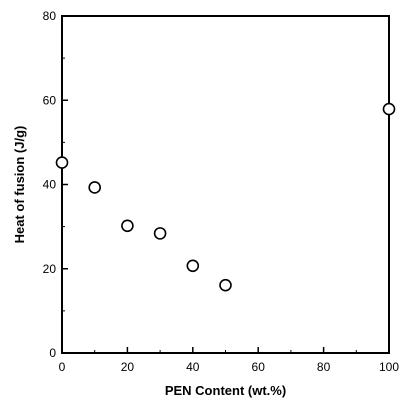  I want to click on y-tick-label: 60, so click(50, 100).